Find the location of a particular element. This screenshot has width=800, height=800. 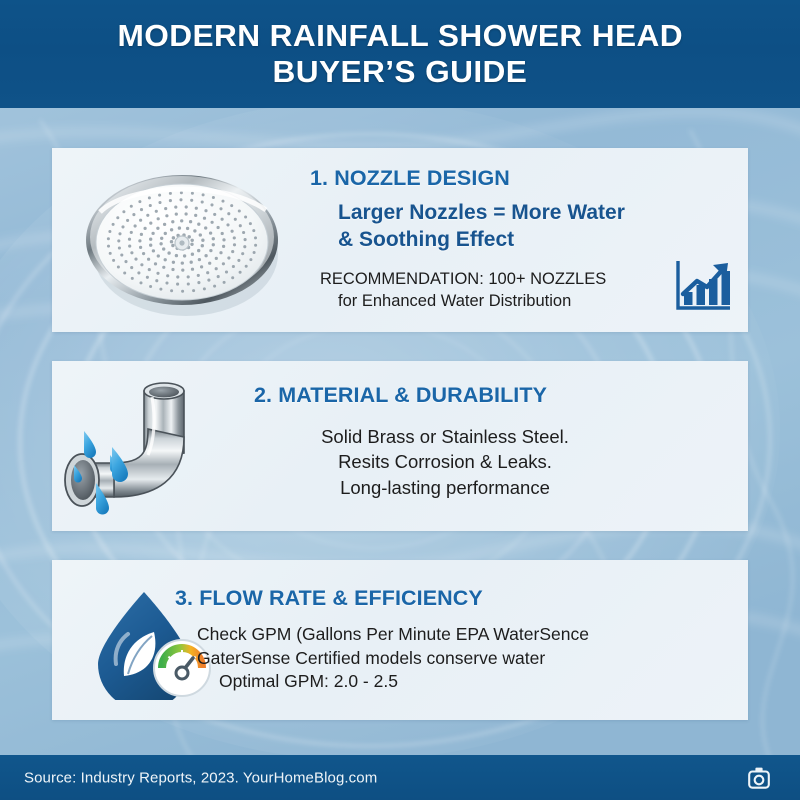

camera-icon is located at coordinates (759, 778).